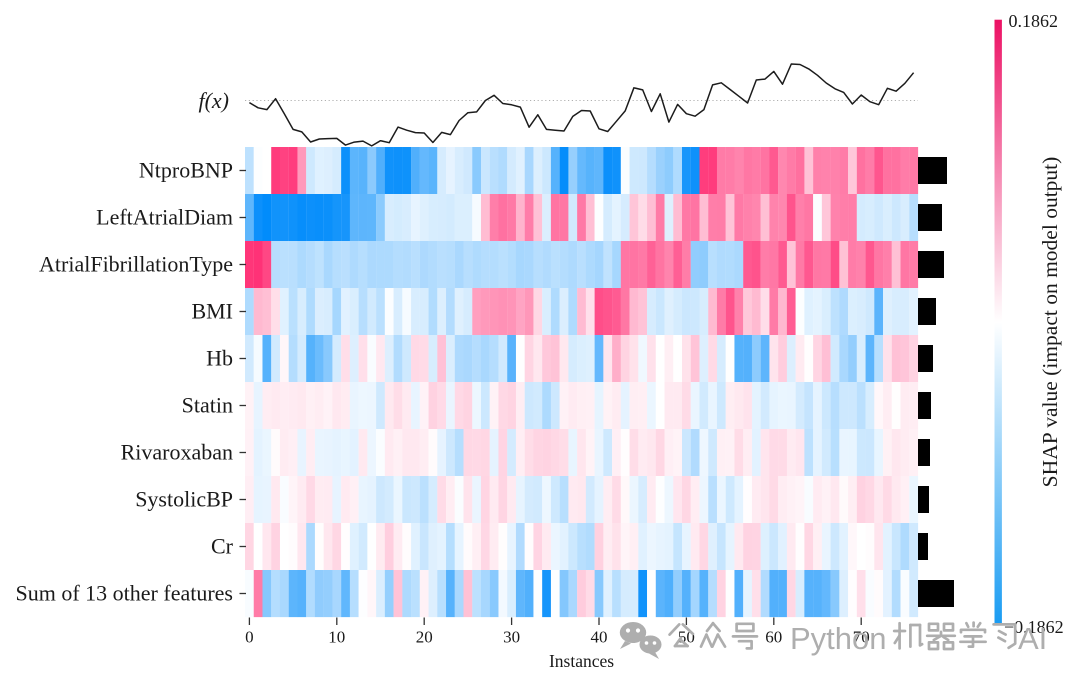 The height and width of the screenshot is (688, 1080). What do you see at coordinates (125, 593) in the screenshot?
I see `svg-text: Sum of 13 other features` at bounding box center [125, 593].